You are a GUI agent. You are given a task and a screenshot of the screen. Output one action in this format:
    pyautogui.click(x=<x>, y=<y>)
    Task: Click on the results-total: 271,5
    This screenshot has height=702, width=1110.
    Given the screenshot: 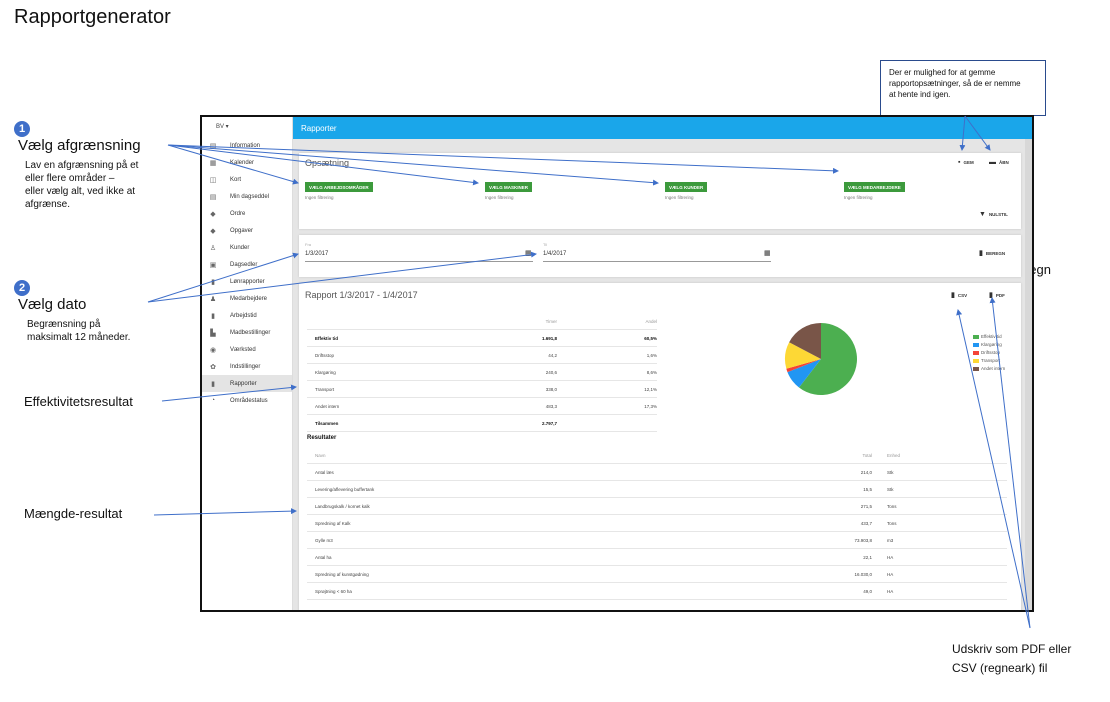 What is the action you would take?
    pyautogui.click(x=866, y=506)
    